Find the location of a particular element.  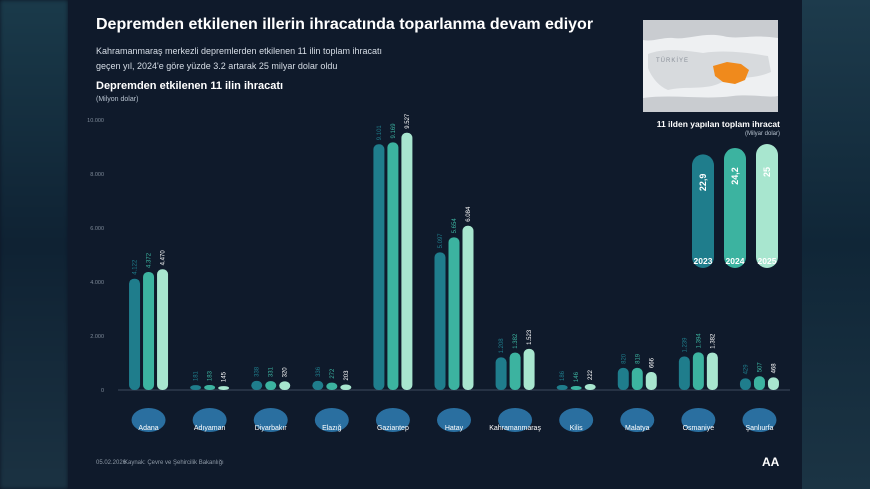

bar-value-label: 507 is located at coordinates (760, 367).